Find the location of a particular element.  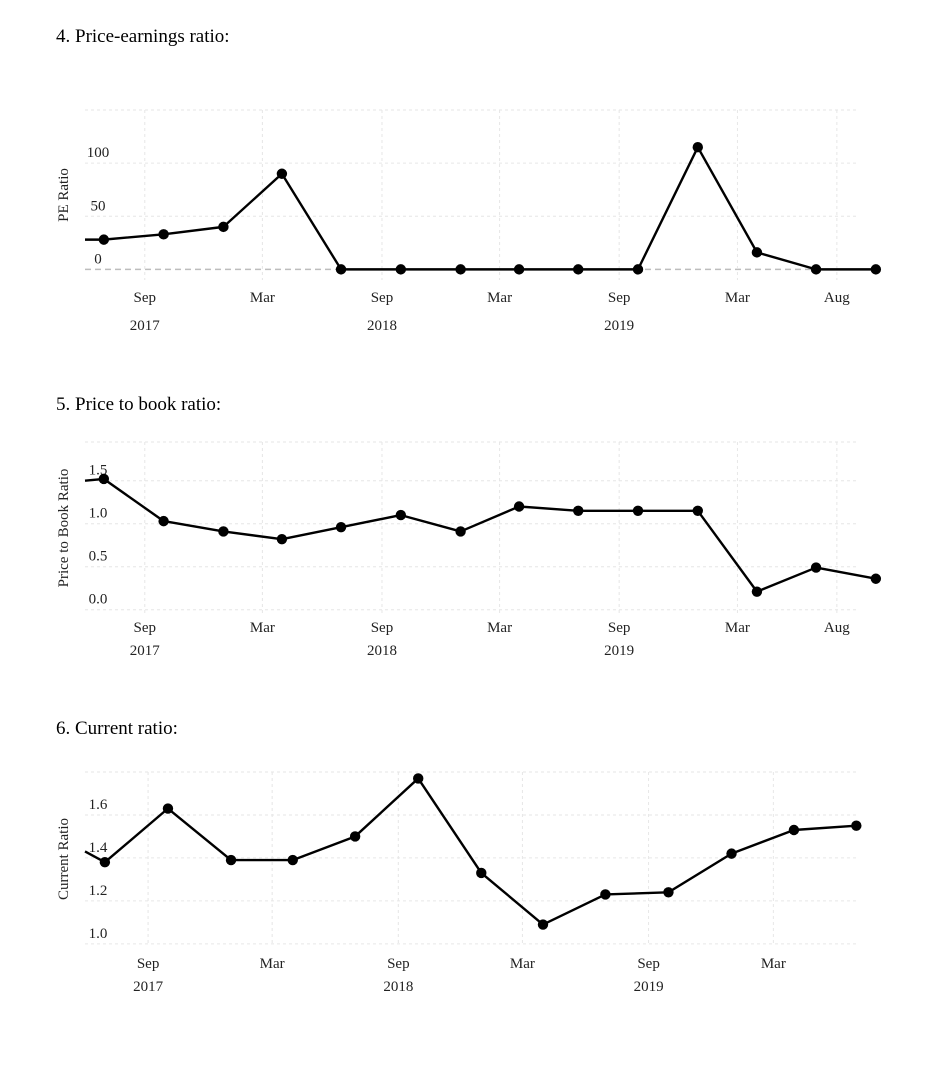

cr-ytick-label: 1.0 is located at coordinates (98, 934).